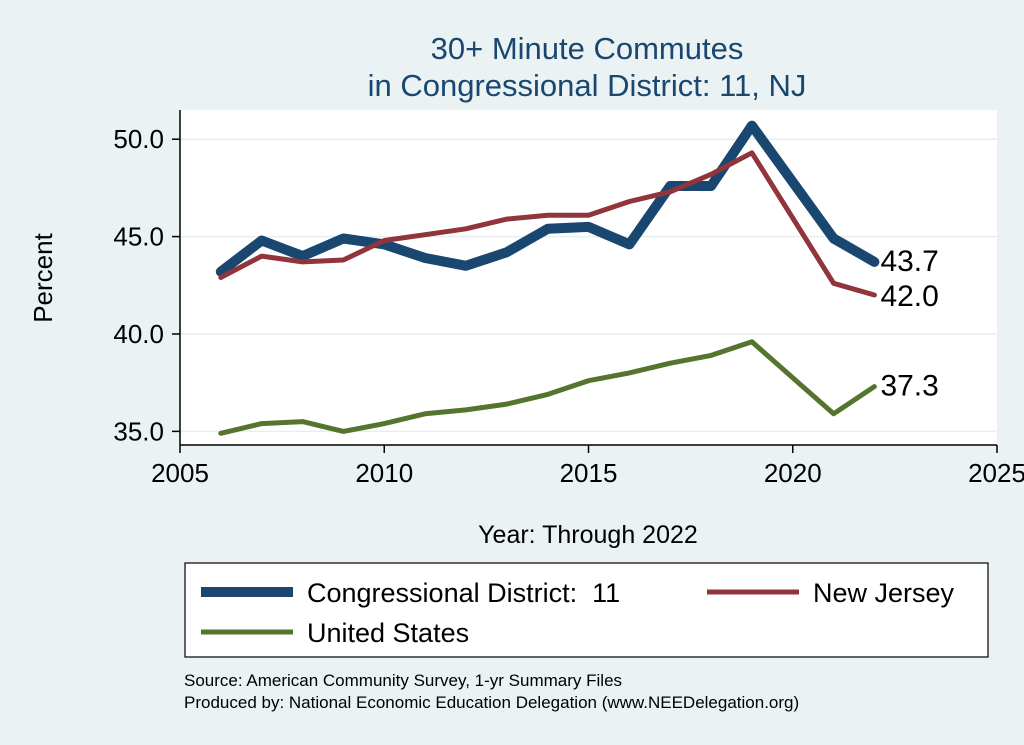 Image resolution: width=1024 pixels, height=745 pixels. What do you see at coordinates (138, 139) in the screenshot?
I see `y-tick-label: 50.0` at bounding box center [138, 139].